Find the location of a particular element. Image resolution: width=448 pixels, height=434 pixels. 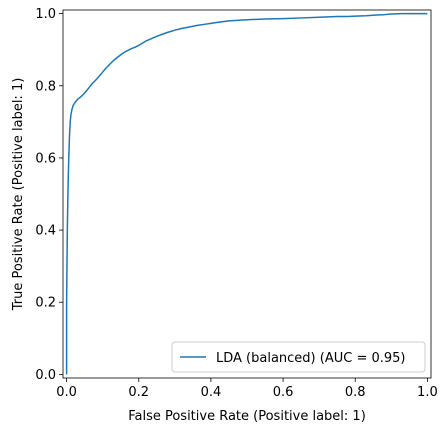

legend: LDA (balanced) (AUC = 0.95) is located at coordinates (298, 357).